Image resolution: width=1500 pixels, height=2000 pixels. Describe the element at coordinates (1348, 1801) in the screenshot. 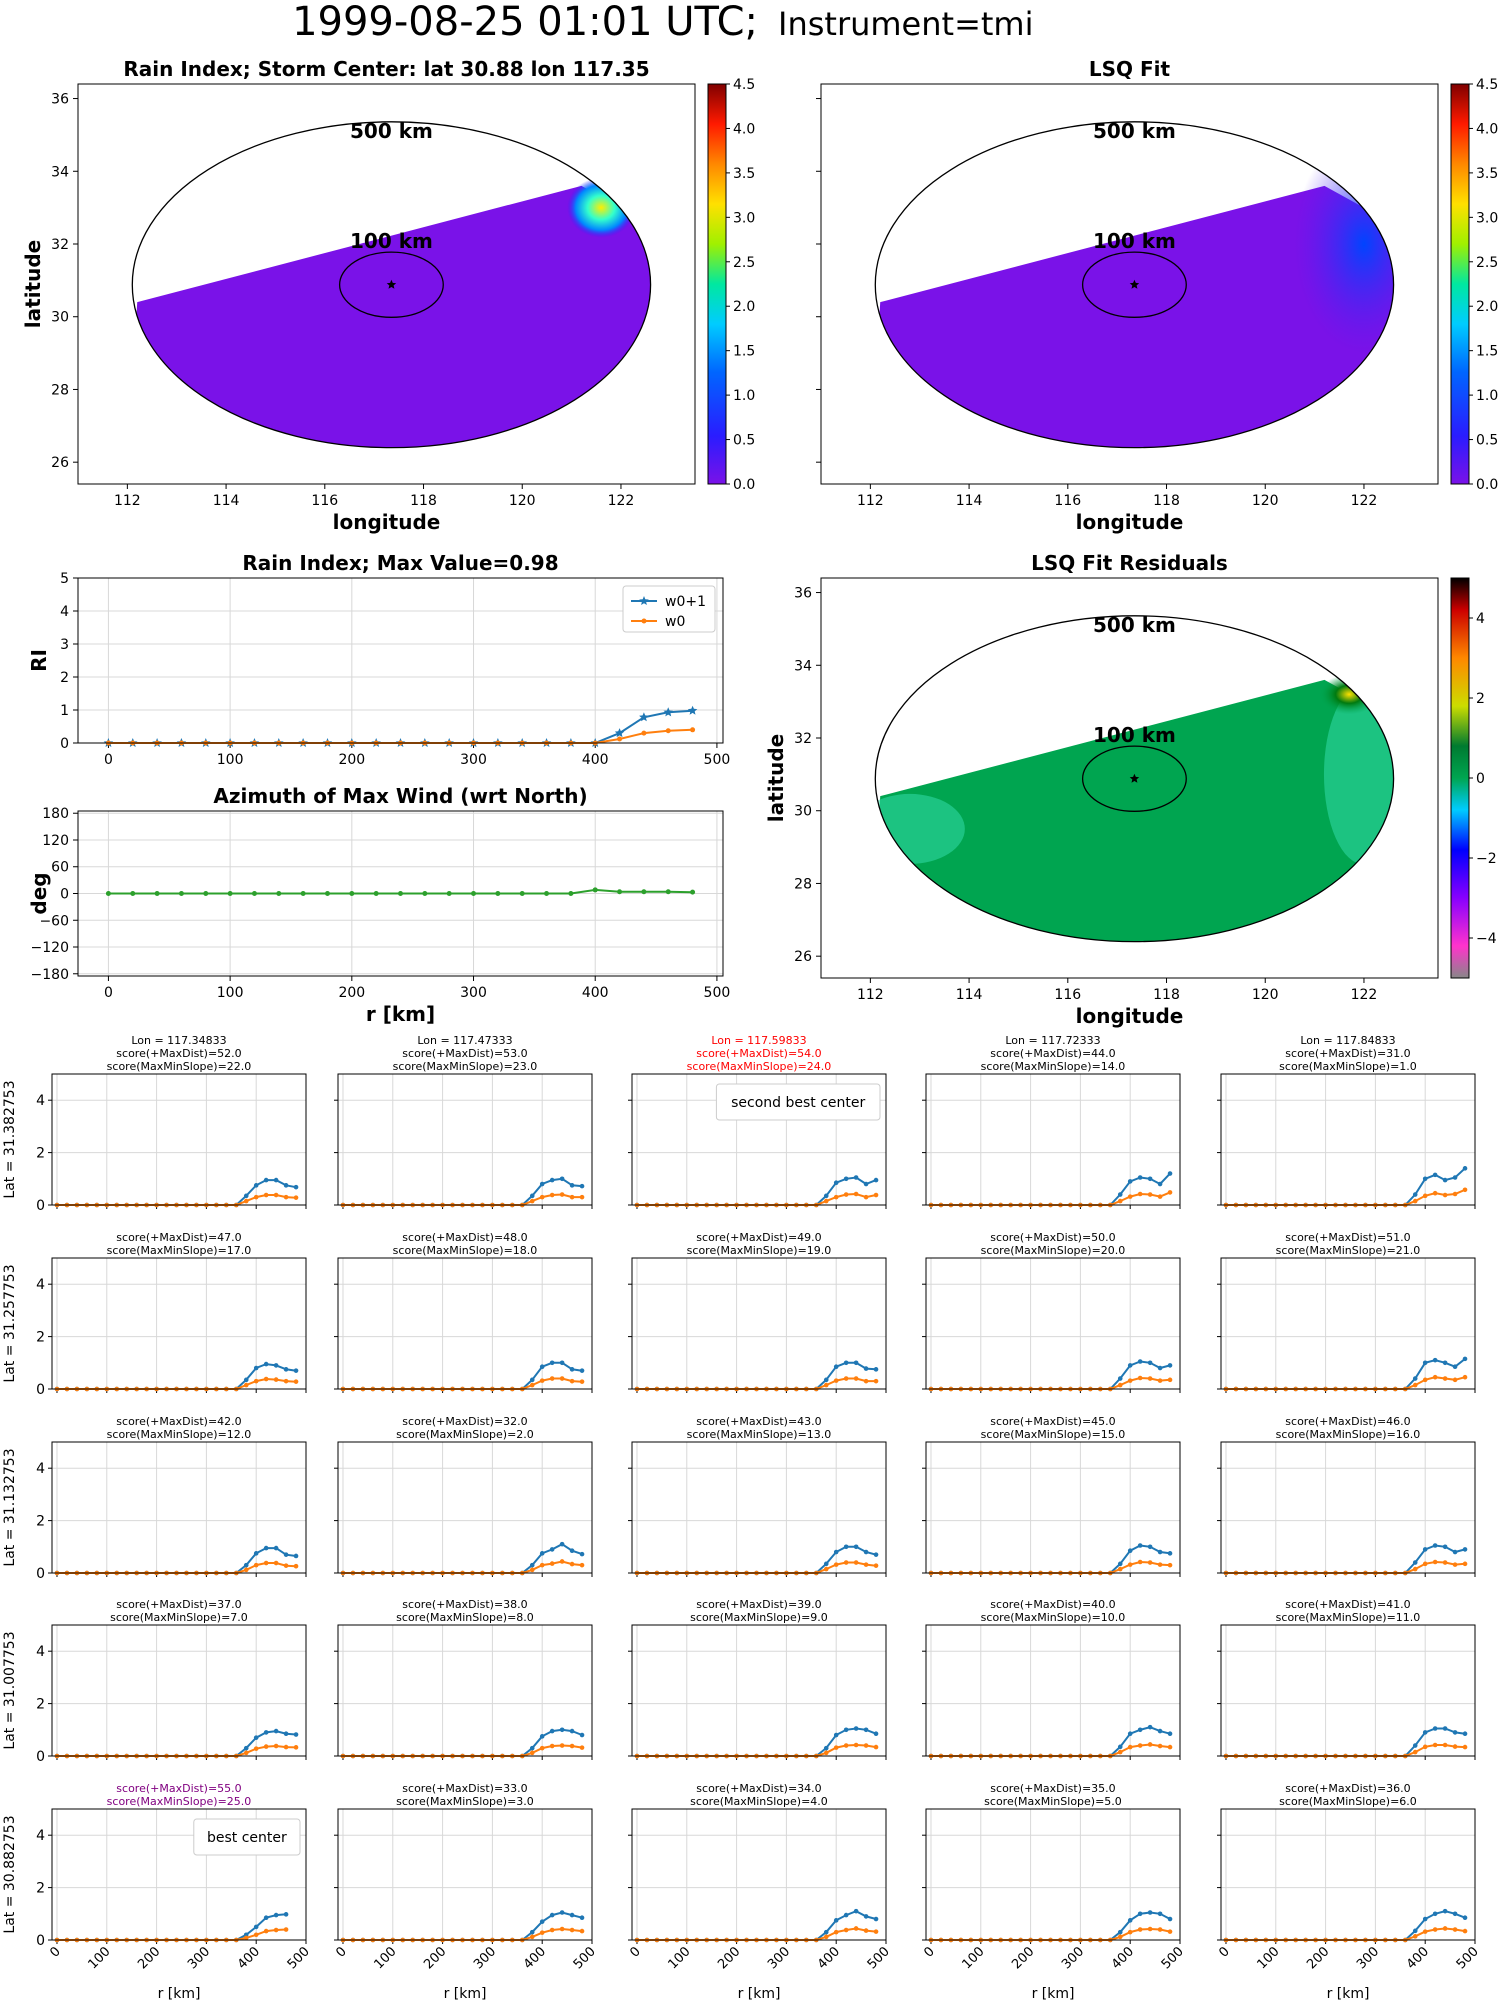

I see `panel-score-maxminslope: score(MaxMinSlope)=6.0` at that location.